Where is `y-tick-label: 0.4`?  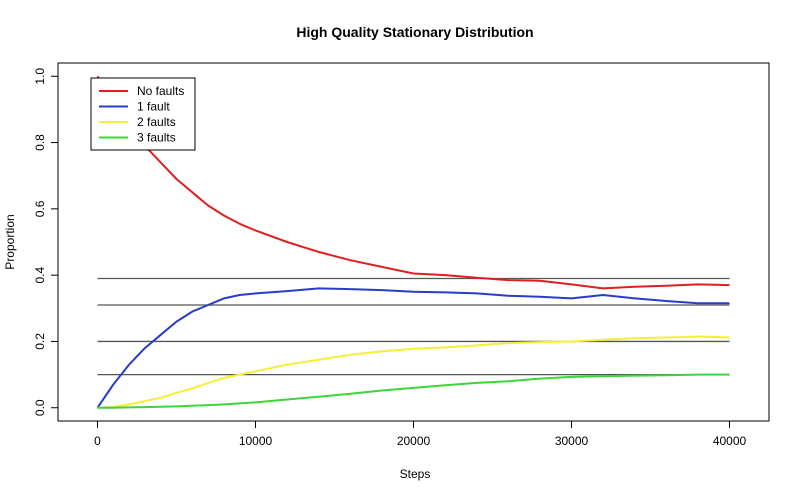
y-tick-label: 0.4 is located at coordinates (40, 274).